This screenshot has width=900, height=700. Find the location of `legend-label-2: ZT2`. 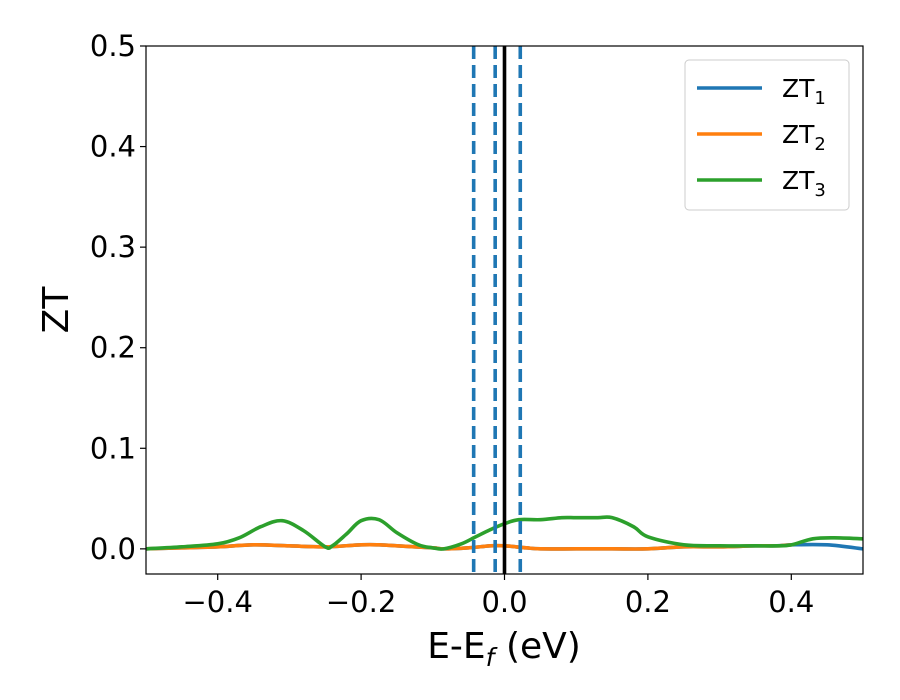

legend-label-2: ZT2 is located at coordinates (804, 137).